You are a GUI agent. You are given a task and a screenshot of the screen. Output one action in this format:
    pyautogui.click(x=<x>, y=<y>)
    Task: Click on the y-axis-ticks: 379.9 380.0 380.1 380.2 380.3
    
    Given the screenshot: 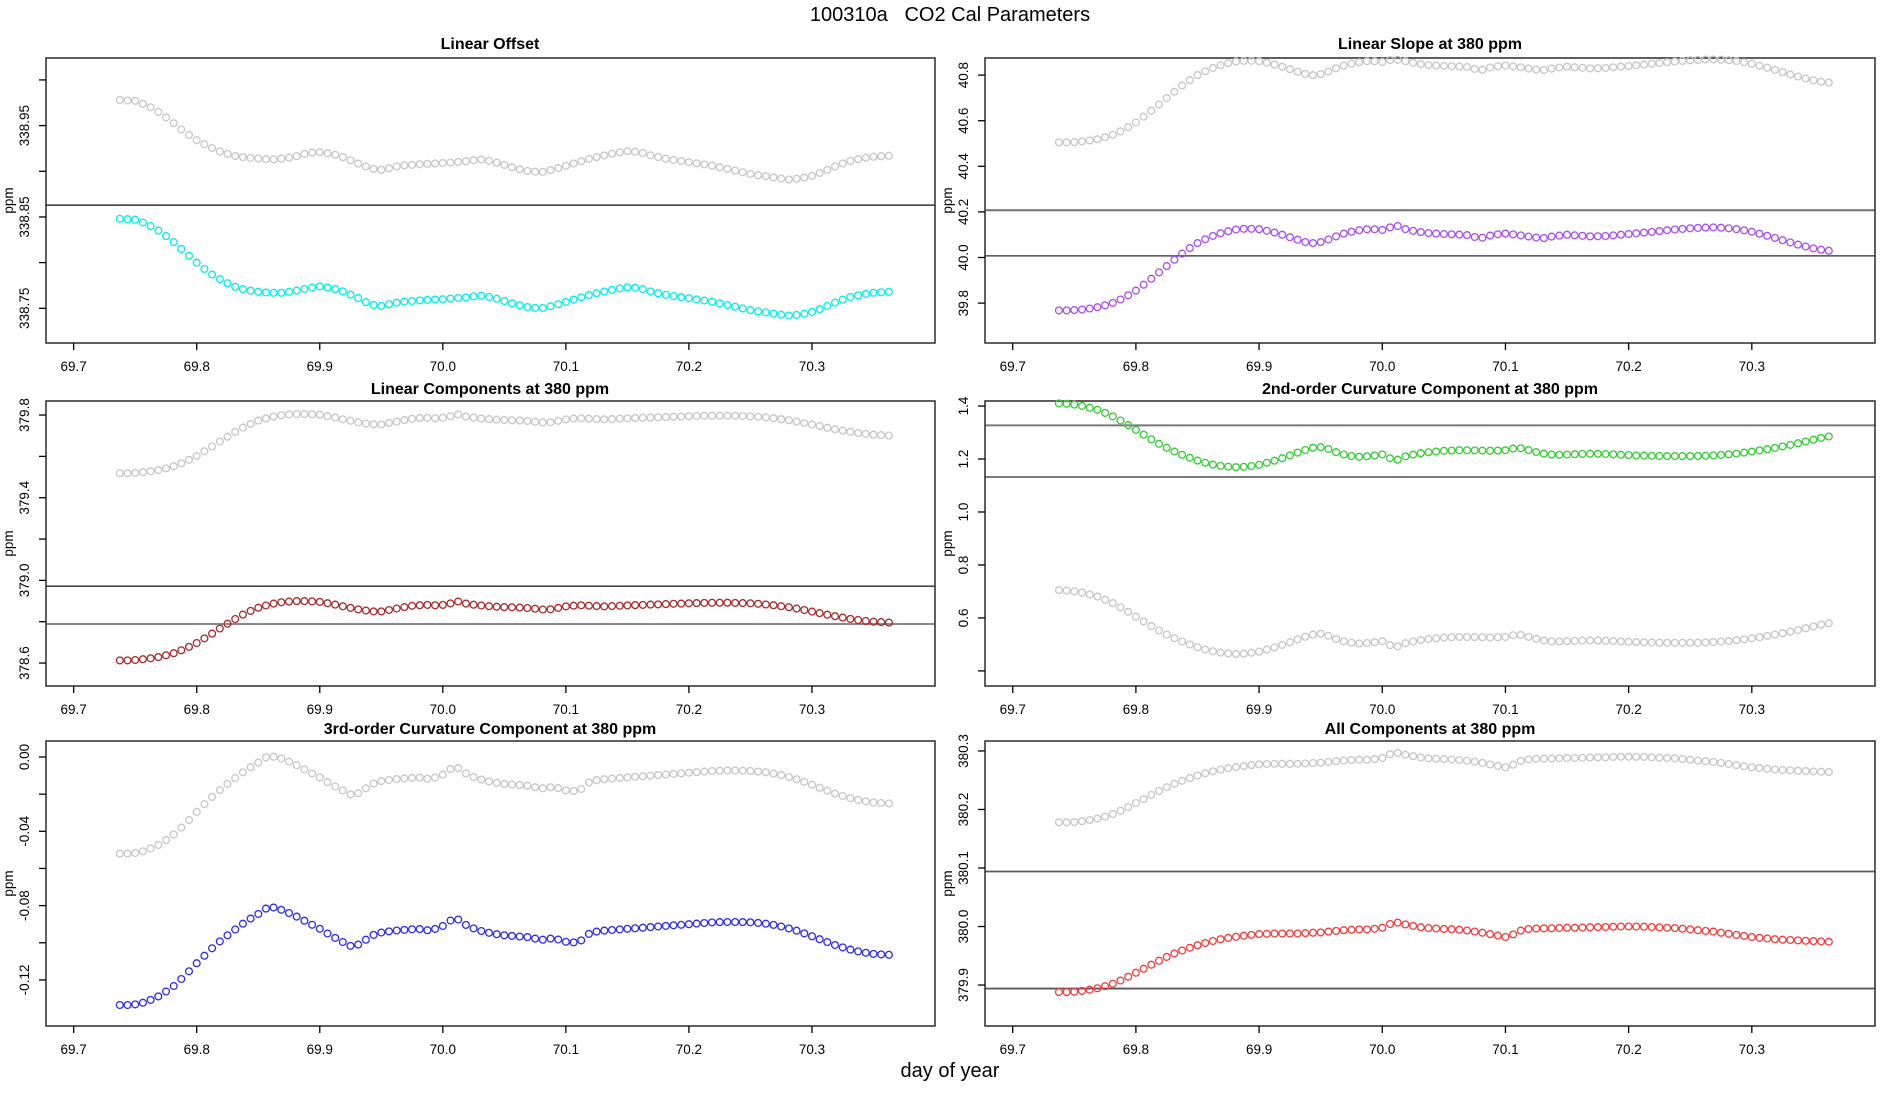 What is the action you would take?
    pyautogui.click(x=970, y=868)
    